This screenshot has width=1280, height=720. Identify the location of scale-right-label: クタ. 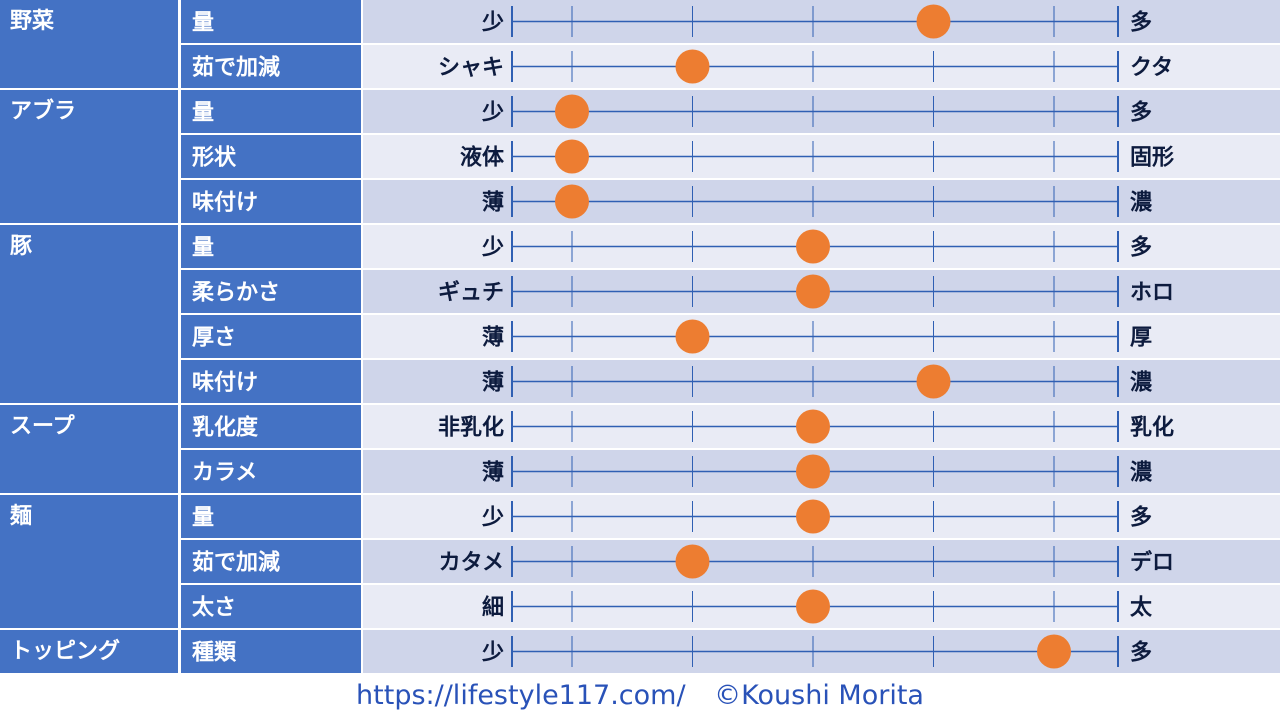
(1151, 68).